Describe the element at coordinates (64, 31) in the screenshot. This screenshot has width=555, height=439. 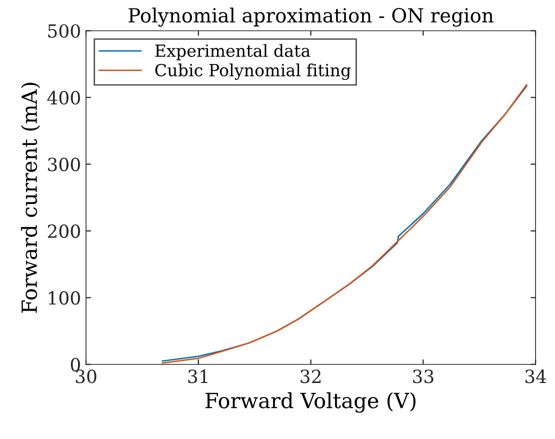
I see `y-tick-label: 500` at that location.